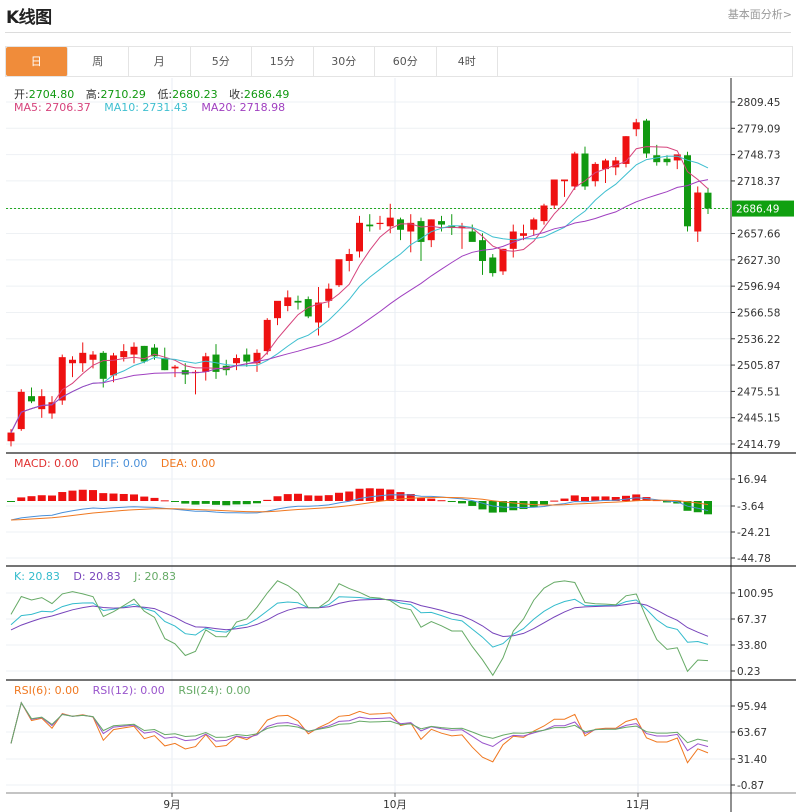  Describe the element at coordinates (37, 576) in the screenshot. I see `k-value: K: 20.83` at that location.